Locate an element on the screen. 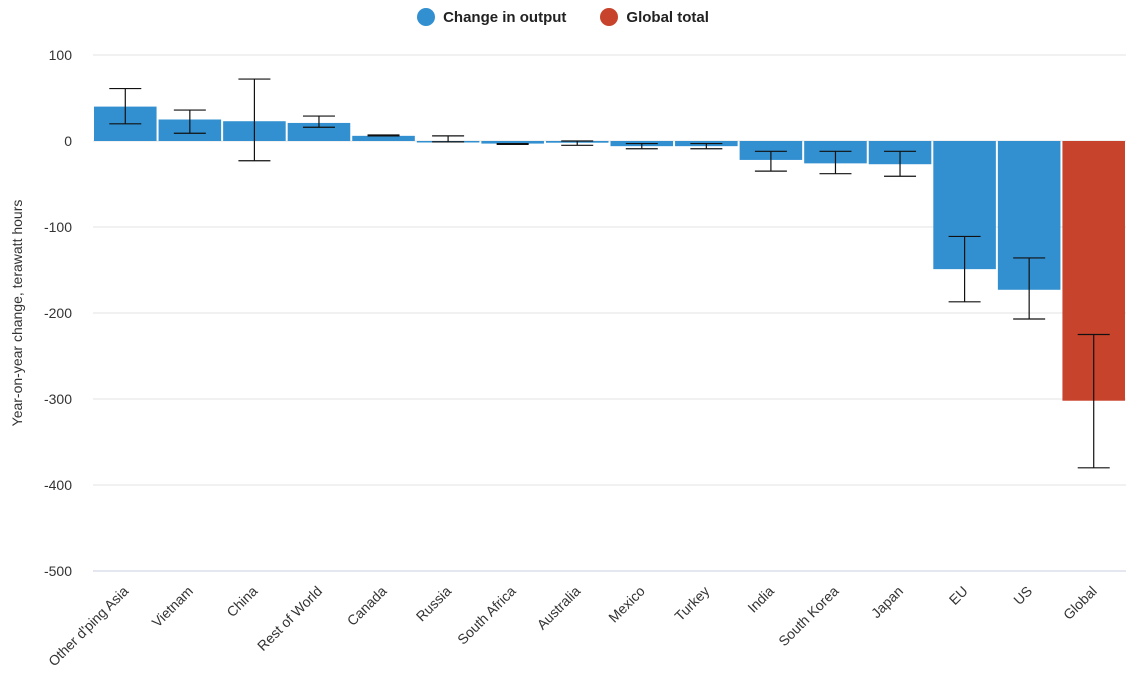  x-tick-label-eu: EU is located at coordinates (958, 595).